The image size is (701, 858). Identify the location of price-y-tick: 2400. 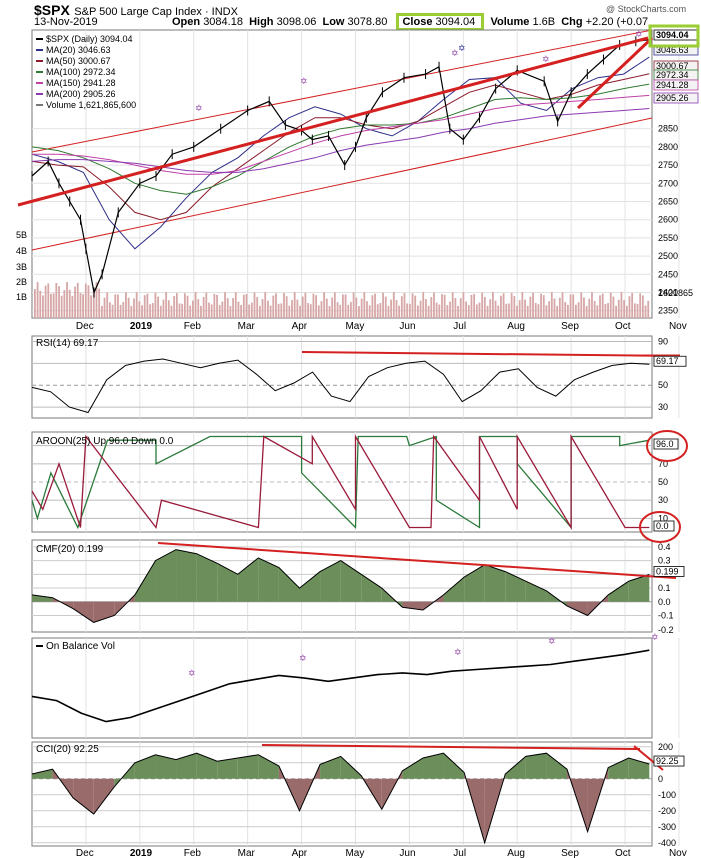
(668, 293).